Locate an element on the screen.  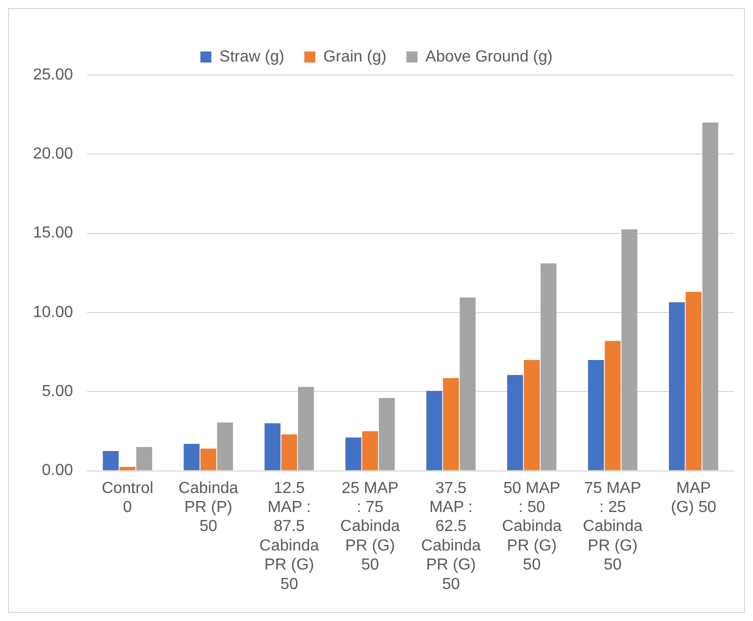
y-tick-label: 25.00 is located at coordinates (53, 75).